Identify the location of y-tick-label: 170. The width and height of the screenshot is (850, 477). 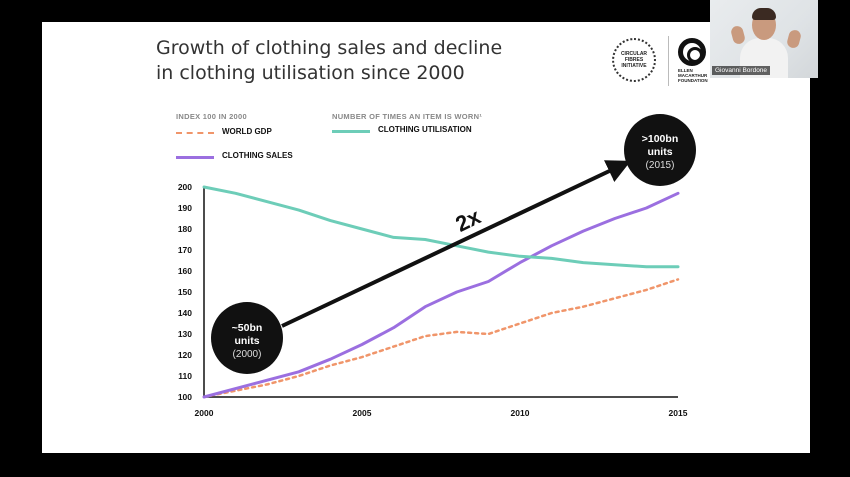
(185, 250).